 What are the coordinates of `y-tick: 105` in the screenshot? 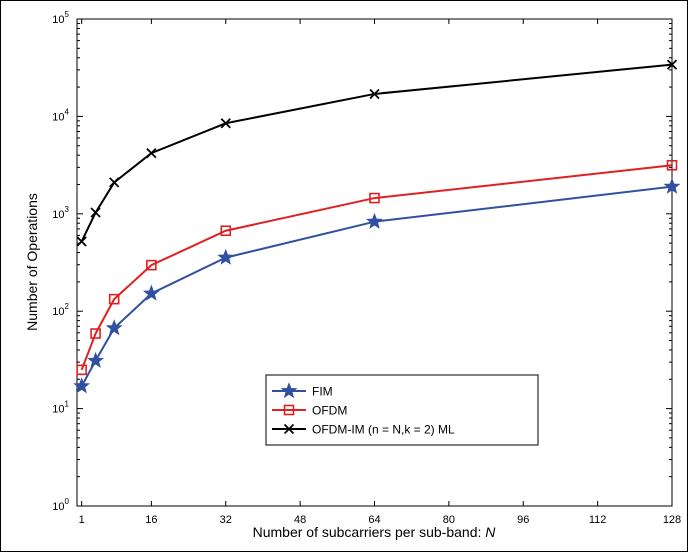 It's located at (362, 18).